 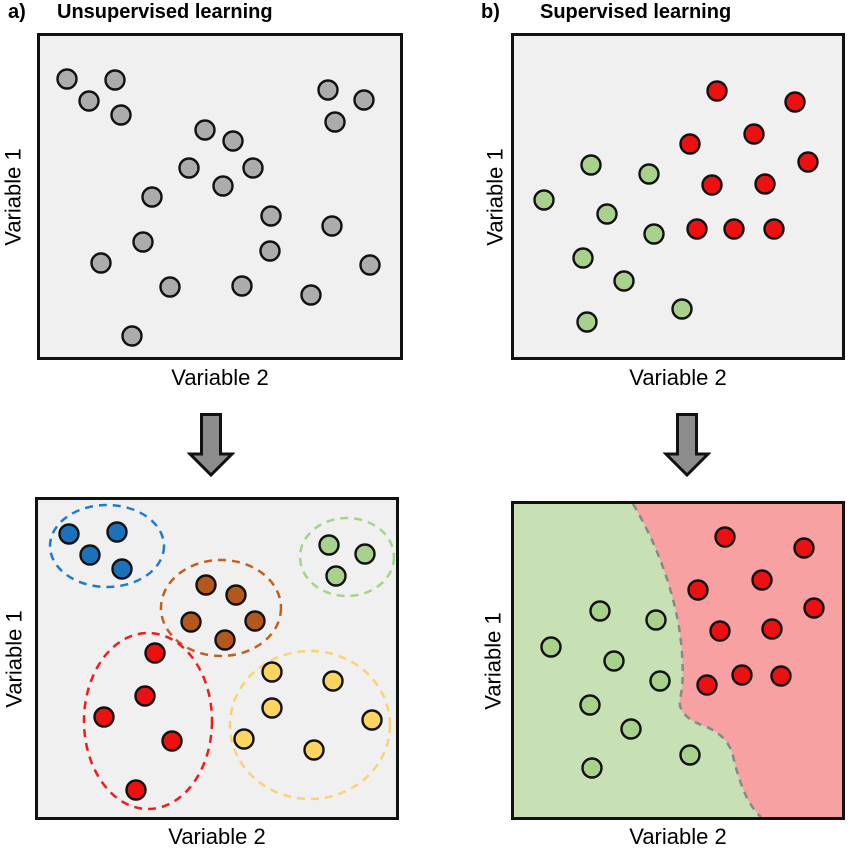 I want to click on region-pink, so click(x=737, y=660).